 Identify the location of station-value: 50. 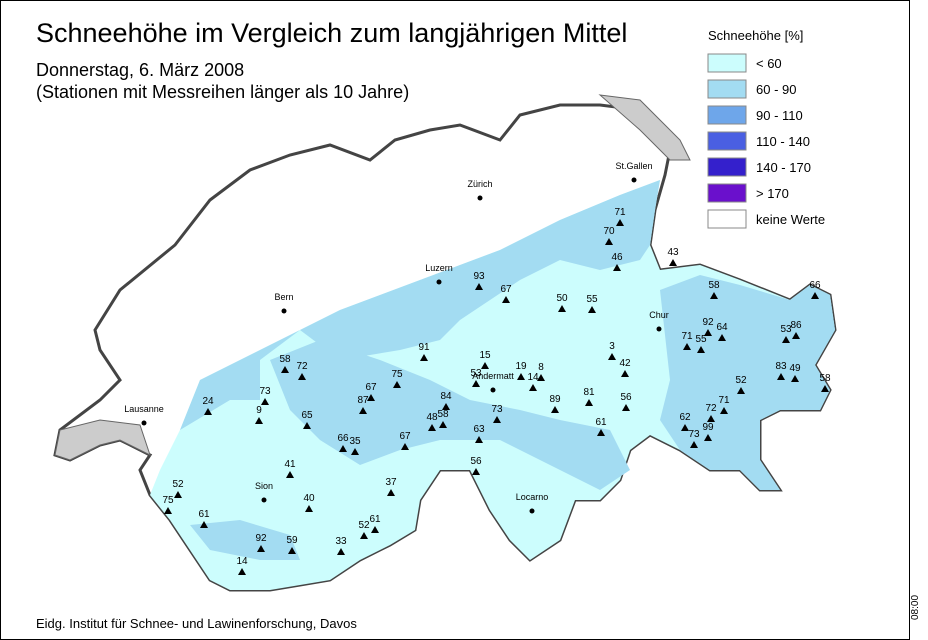
(562, 298).